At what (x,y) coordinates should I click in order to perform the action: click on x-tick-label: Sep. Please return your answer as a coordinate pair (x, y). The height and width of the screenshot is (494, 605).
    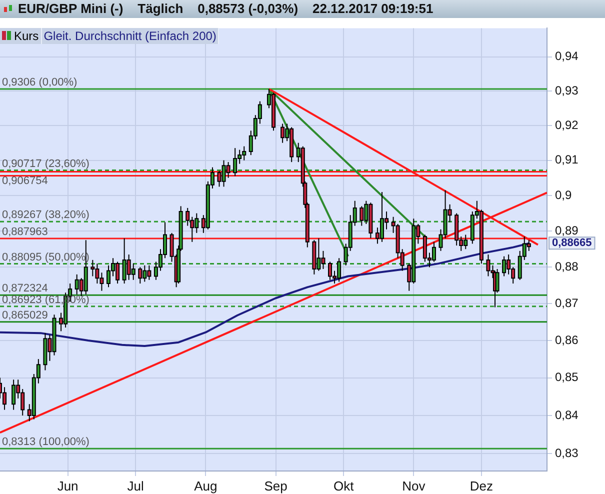
    Looking at the image, I should click on (276, 486).